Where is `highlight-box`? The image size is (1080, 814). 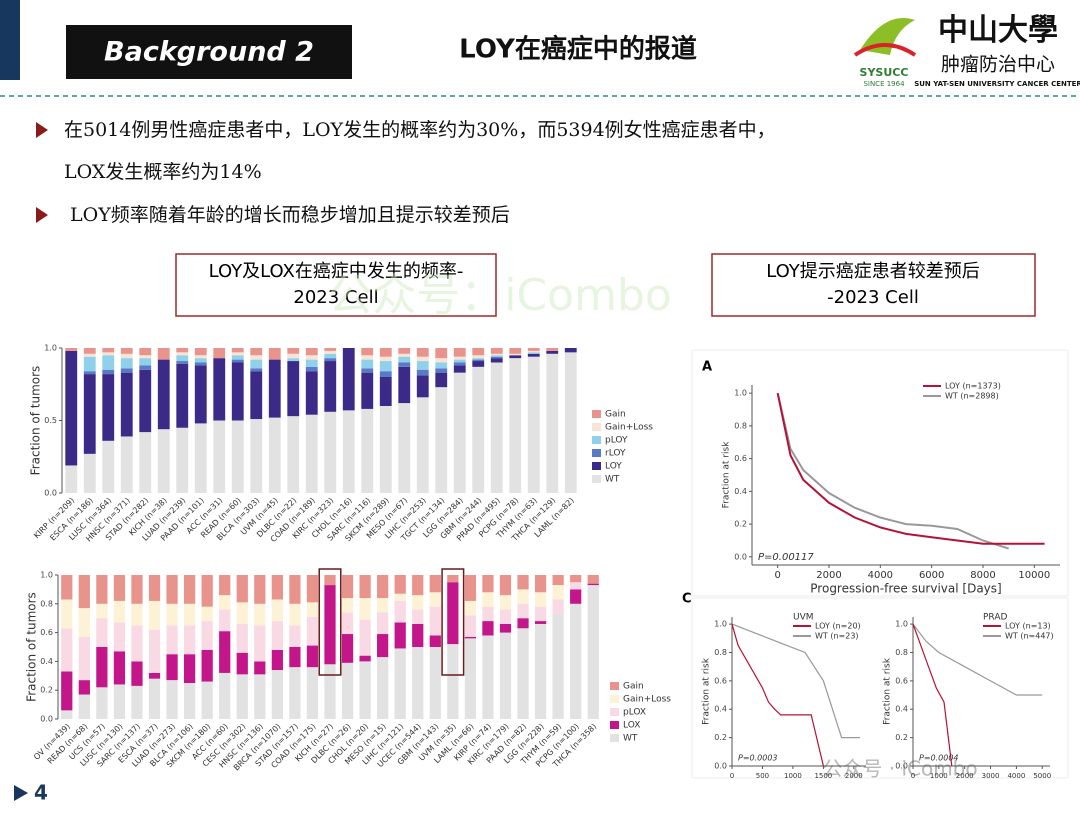 highlight-box is located at coordinates (330, 622).